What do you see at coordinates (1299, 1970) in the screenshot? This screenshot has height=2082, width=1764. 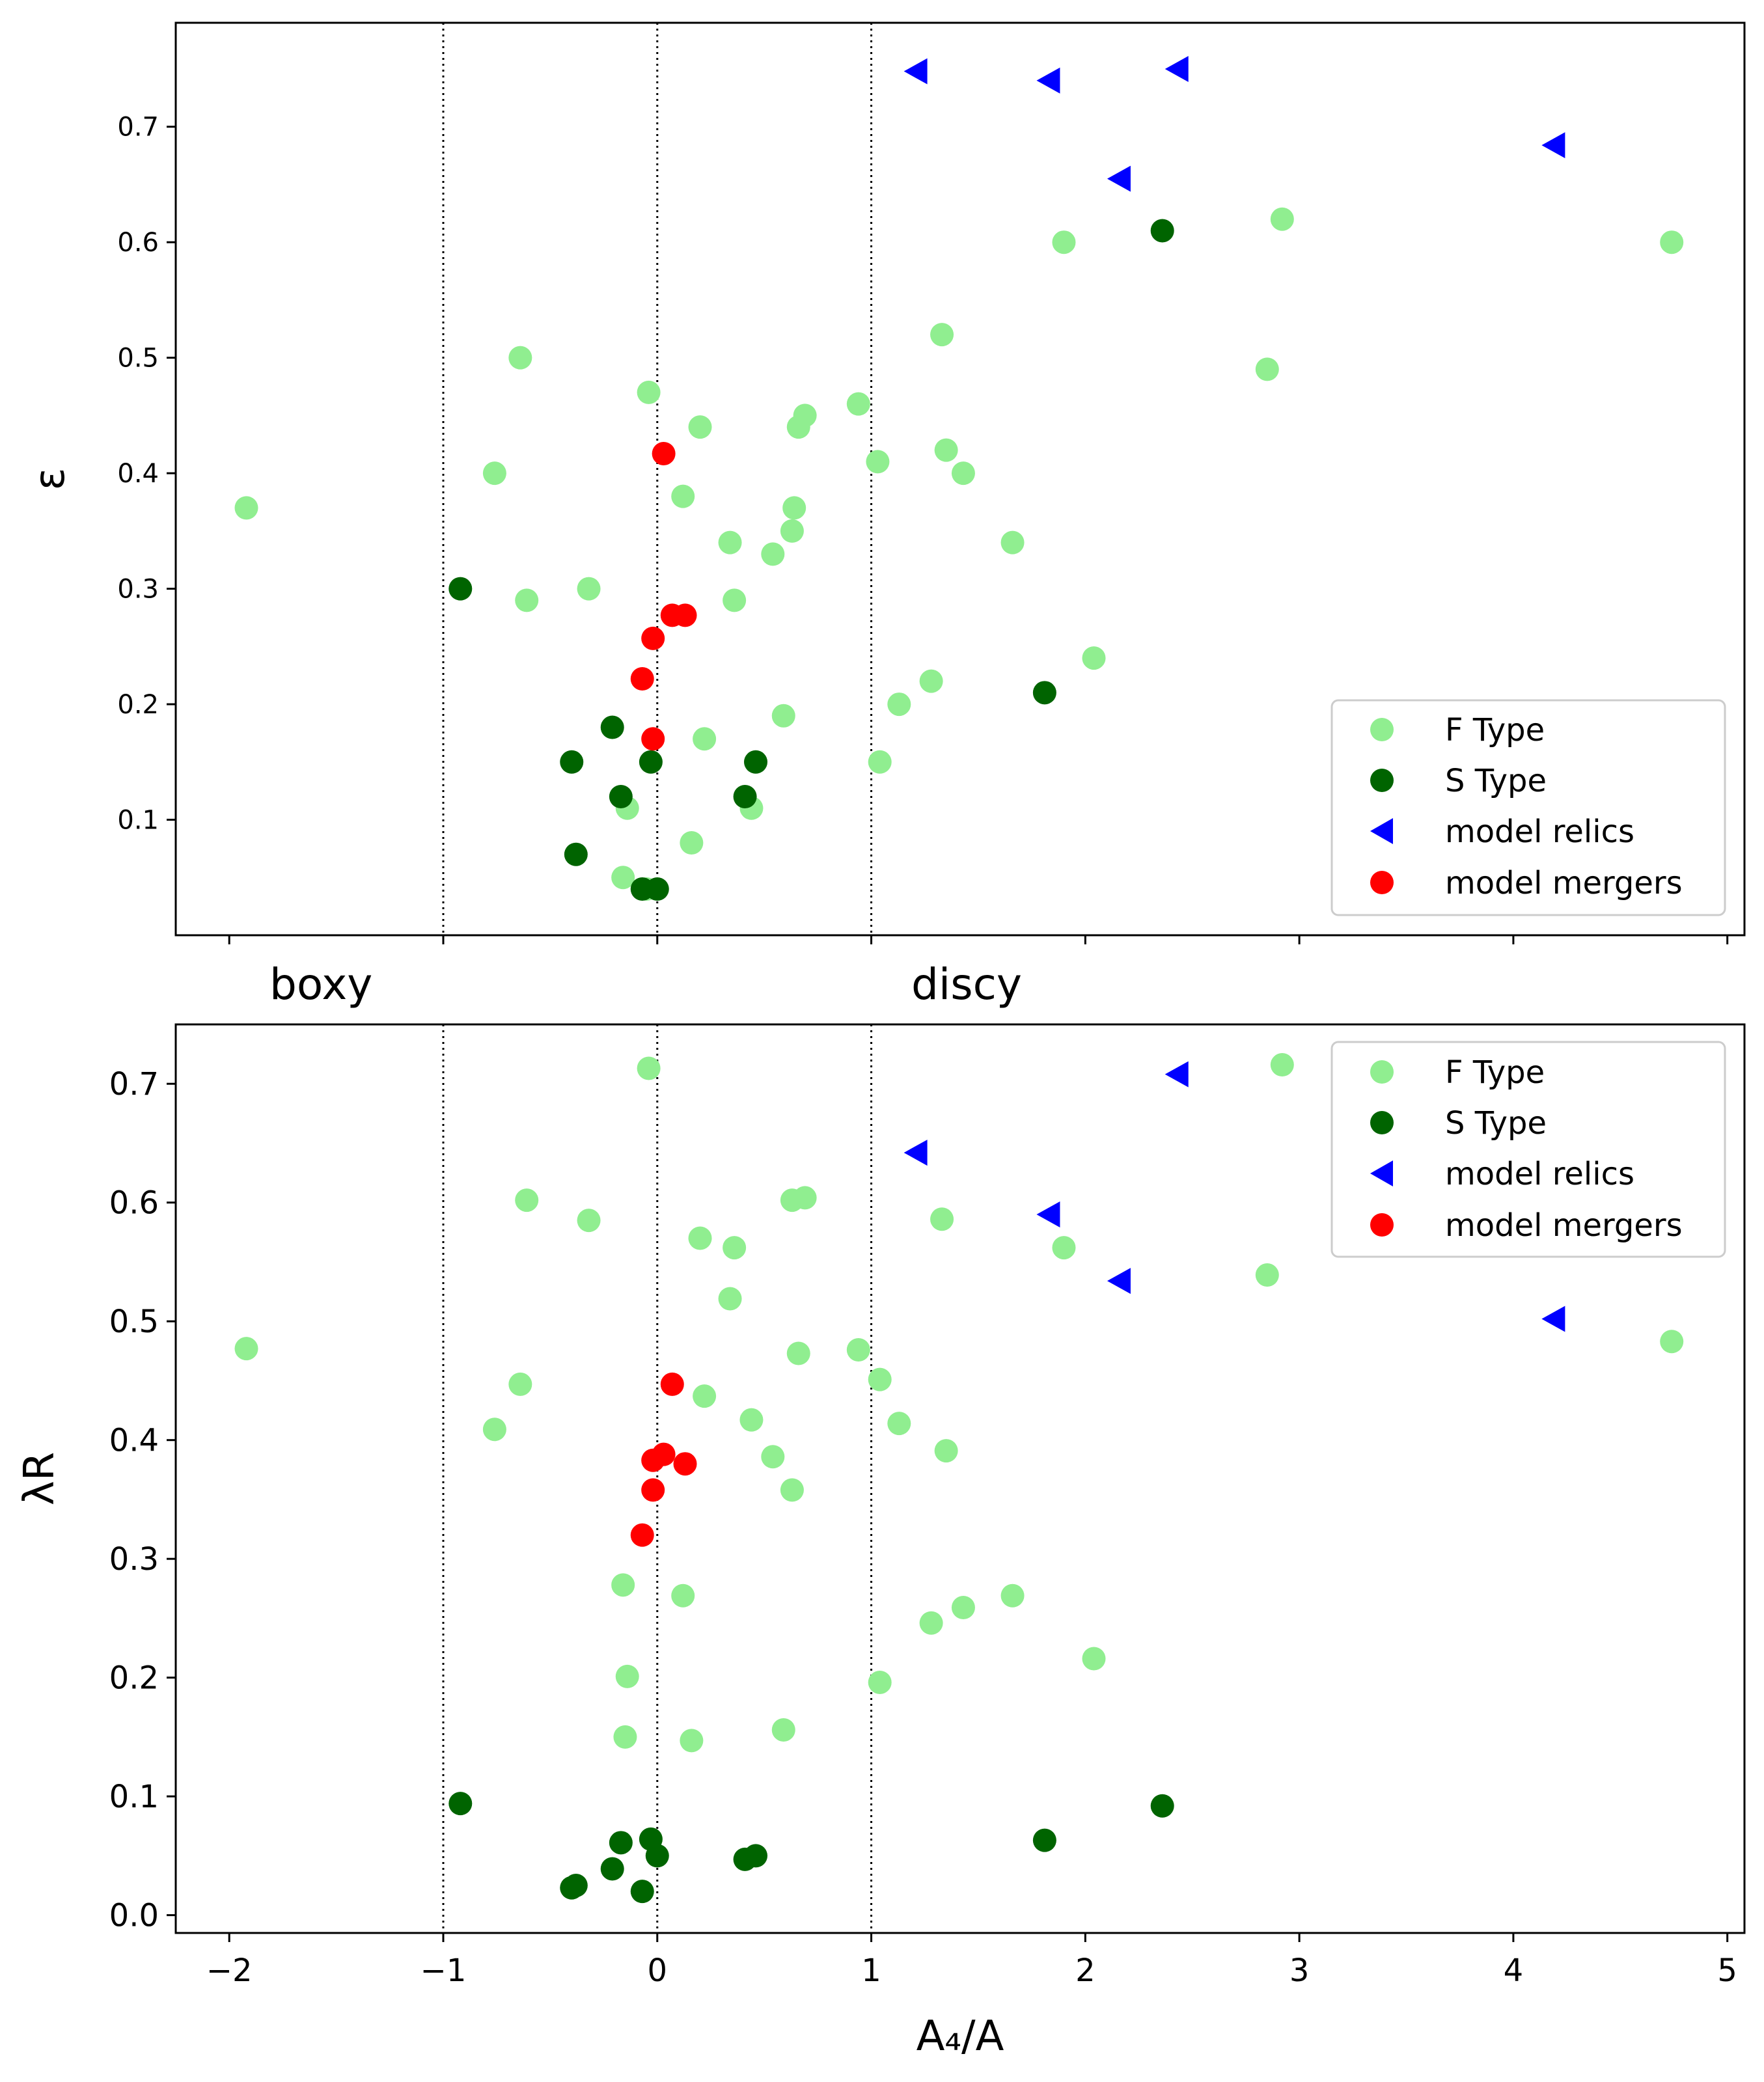 I see `lambda-xtick-label-3: 3` at bounding box center [1299, 1970].